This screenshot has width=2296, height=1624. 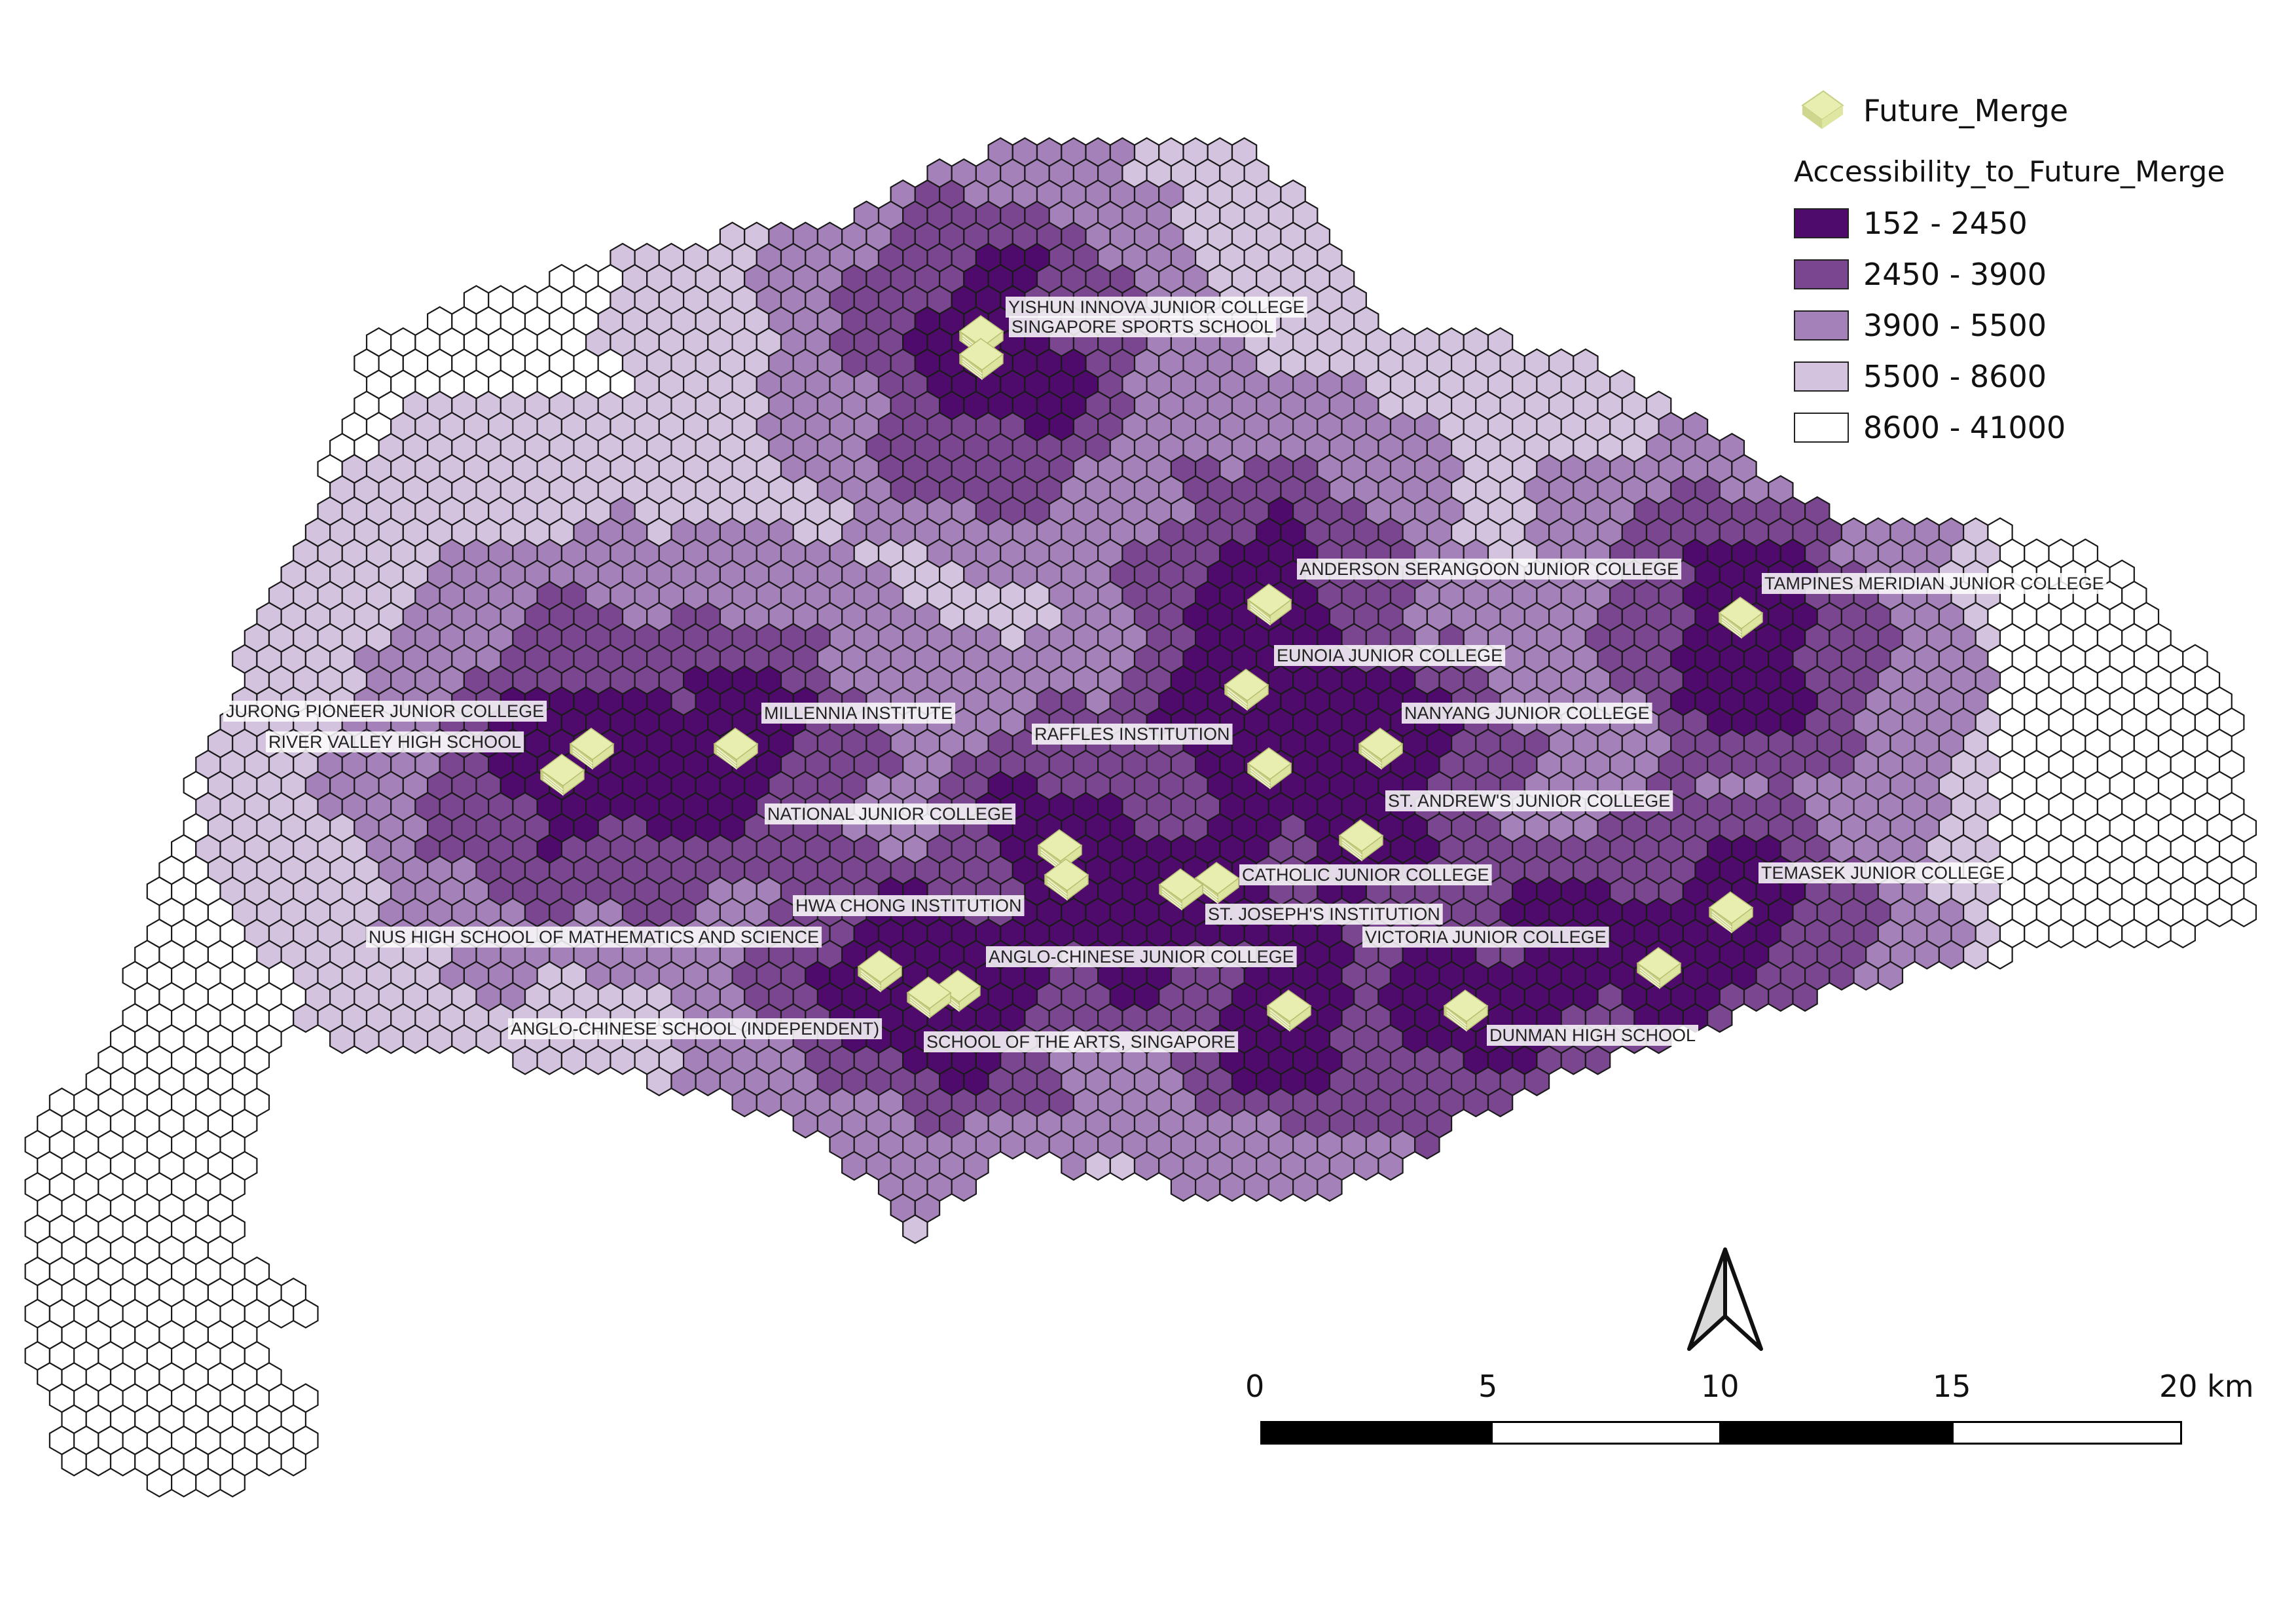 I want to click on svg-text:TAMPINES MERIDIAN JUNIOR COLLE: TAMPINES MERIDIAN JUNIOR COLLEGE, so click(x=1934, y=583).